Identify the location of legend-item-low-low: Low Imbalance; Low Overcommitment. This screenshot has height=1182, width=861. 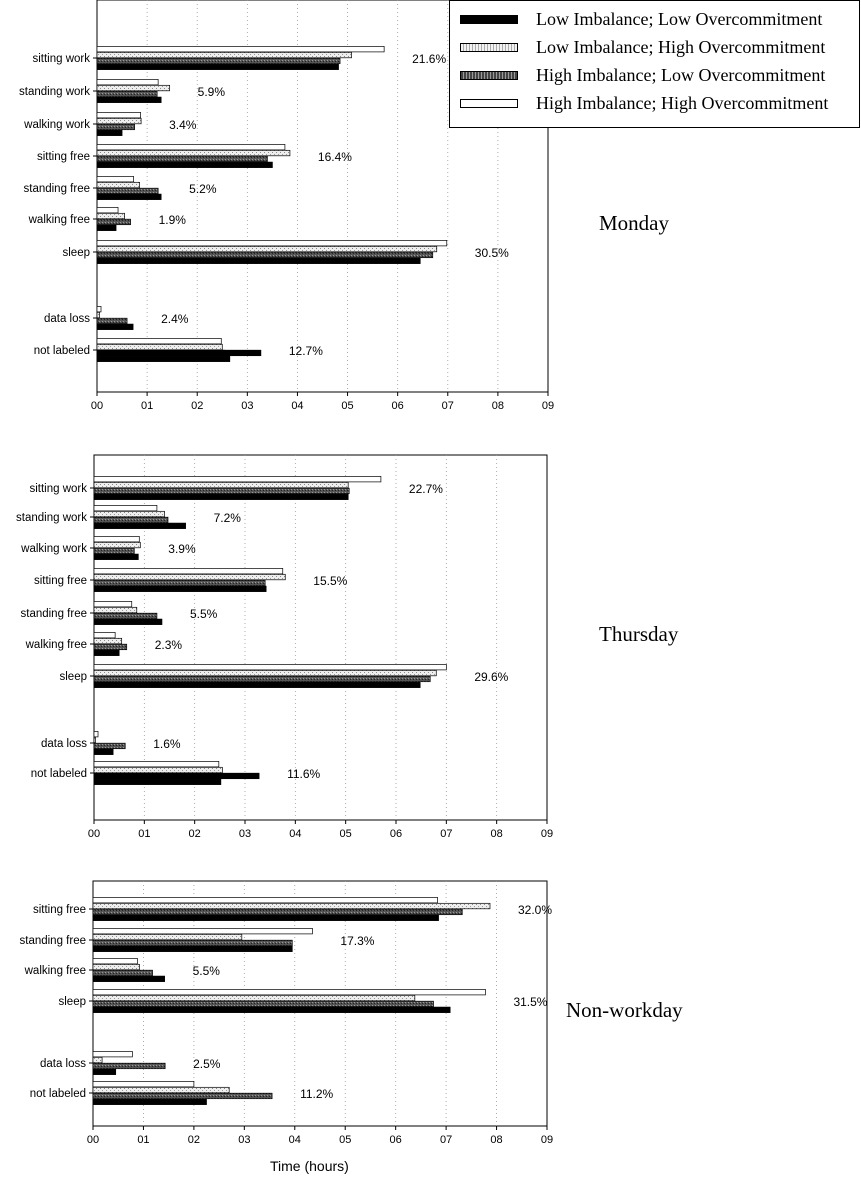
(641, 19).